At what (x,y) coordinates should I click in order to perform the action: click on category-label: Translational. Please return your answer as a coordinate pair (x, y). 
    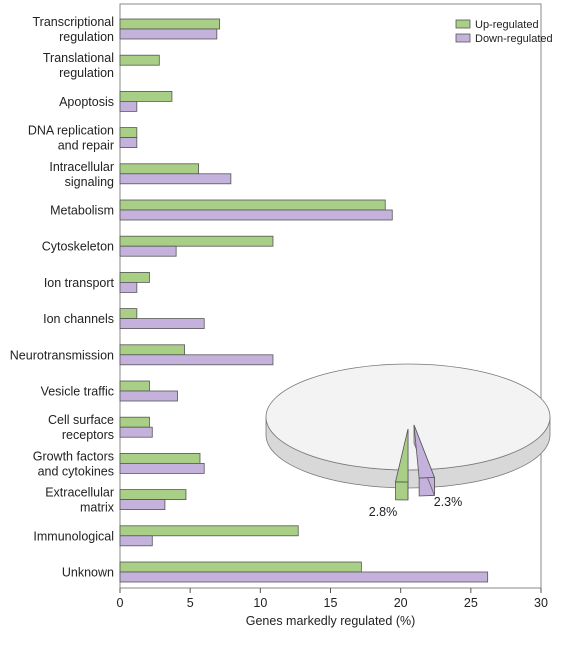
    Looking at the image, I should click on (78, 58).